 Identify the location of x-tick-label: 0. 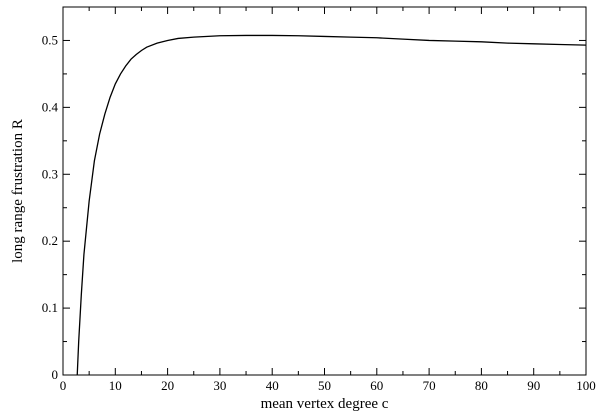
(63, 385).